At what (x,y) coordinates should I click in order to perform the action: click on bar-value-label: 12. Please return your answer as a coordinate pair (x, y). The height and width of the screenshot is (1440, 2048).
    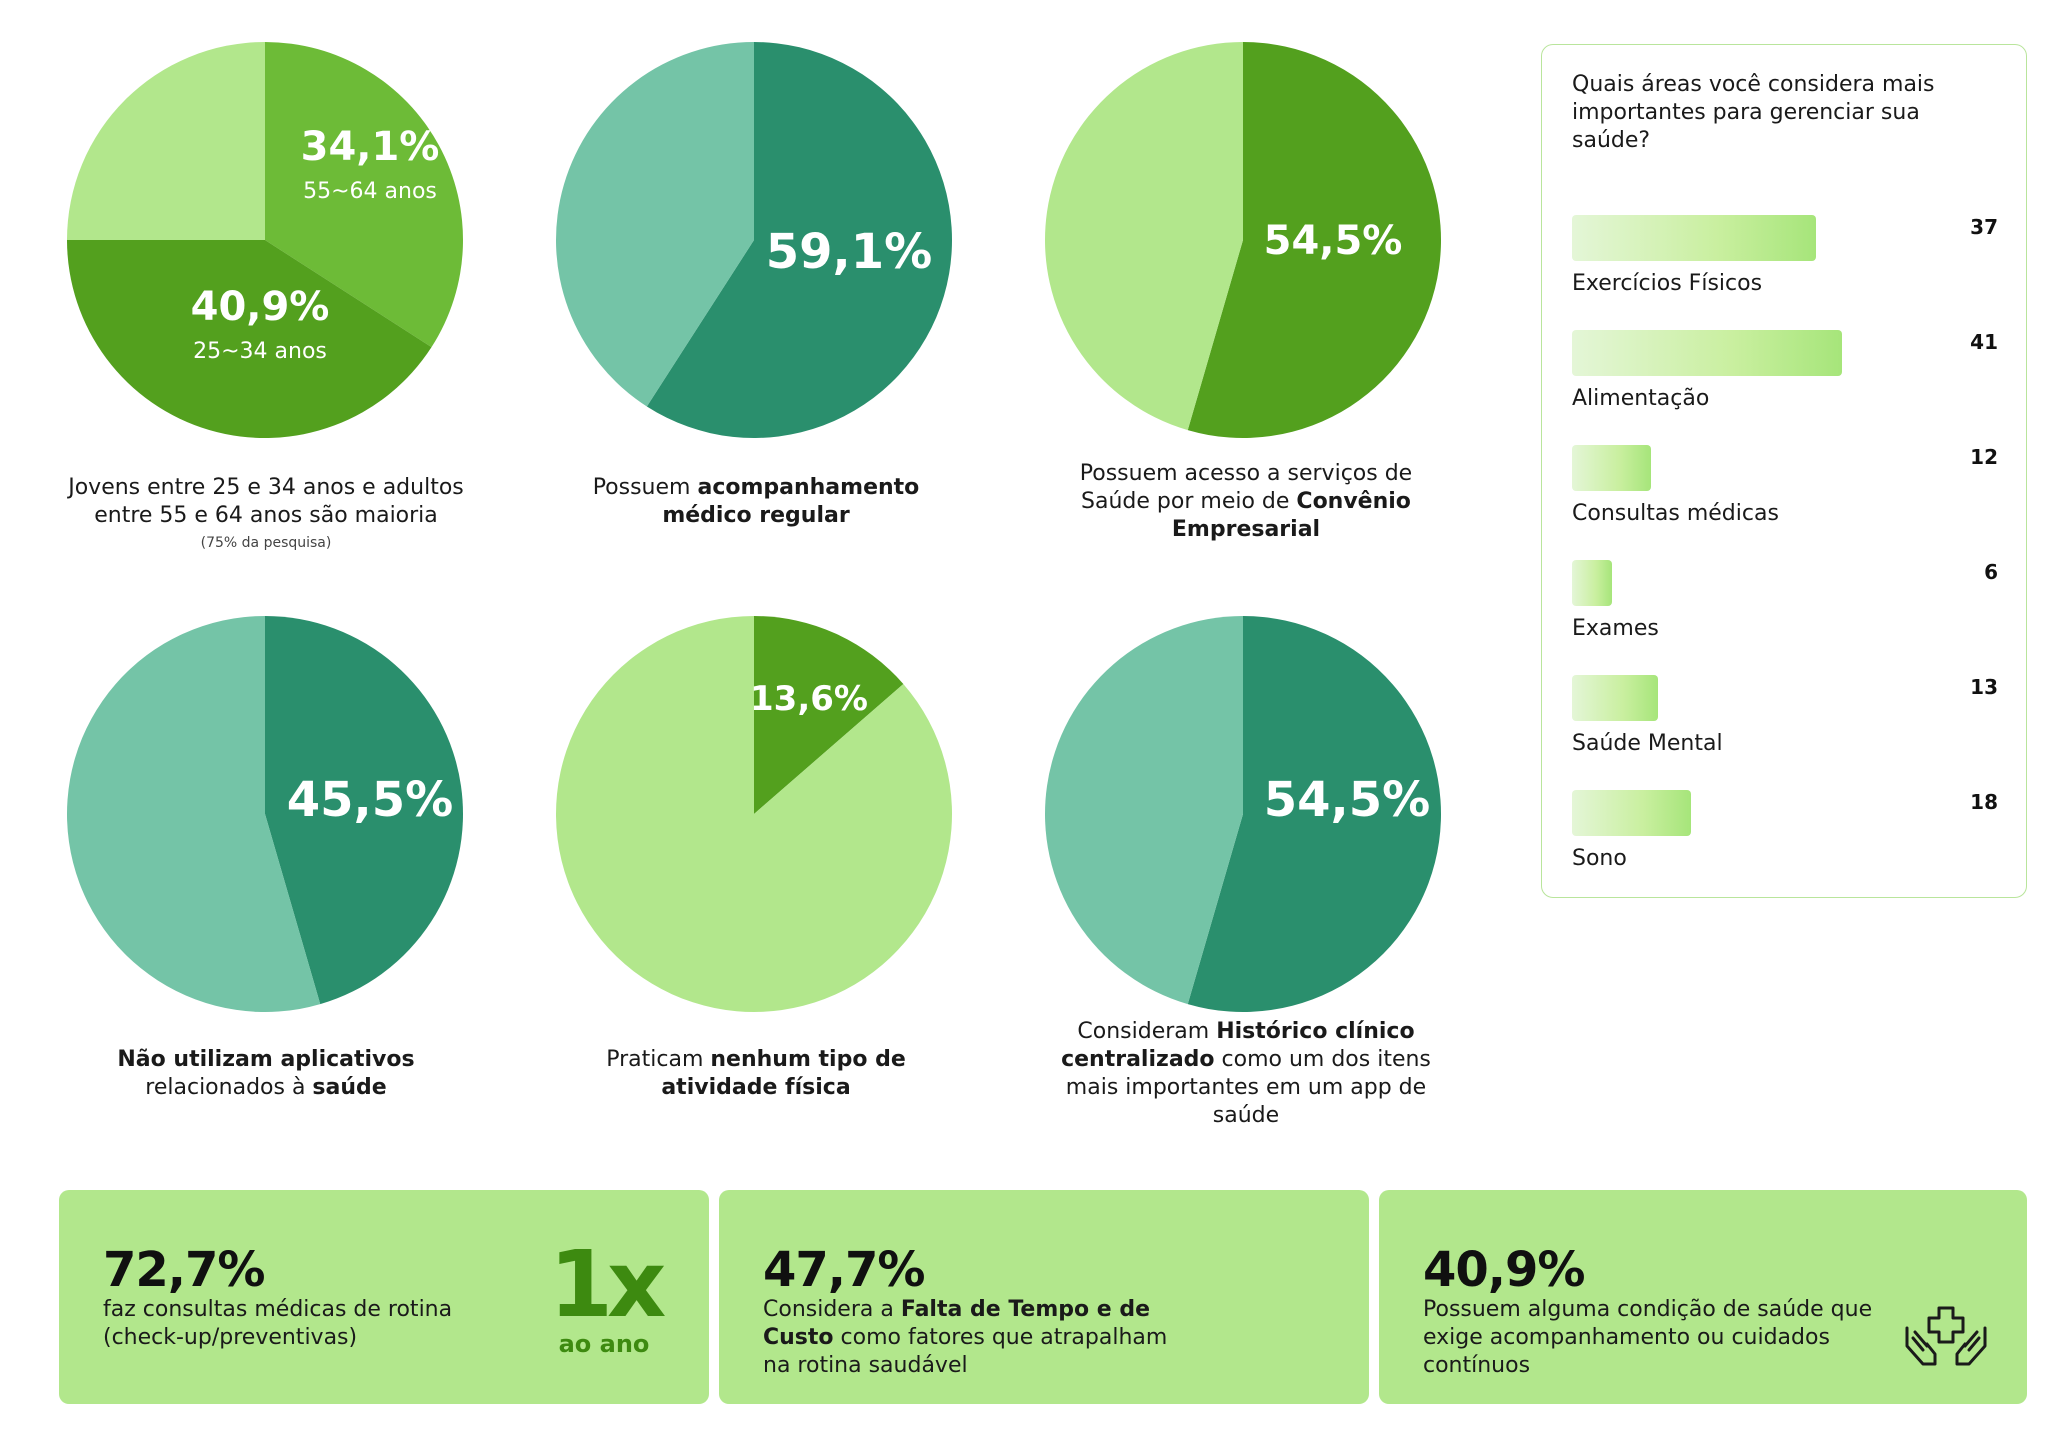
    Looking at the image, I should click on (1984, 457).